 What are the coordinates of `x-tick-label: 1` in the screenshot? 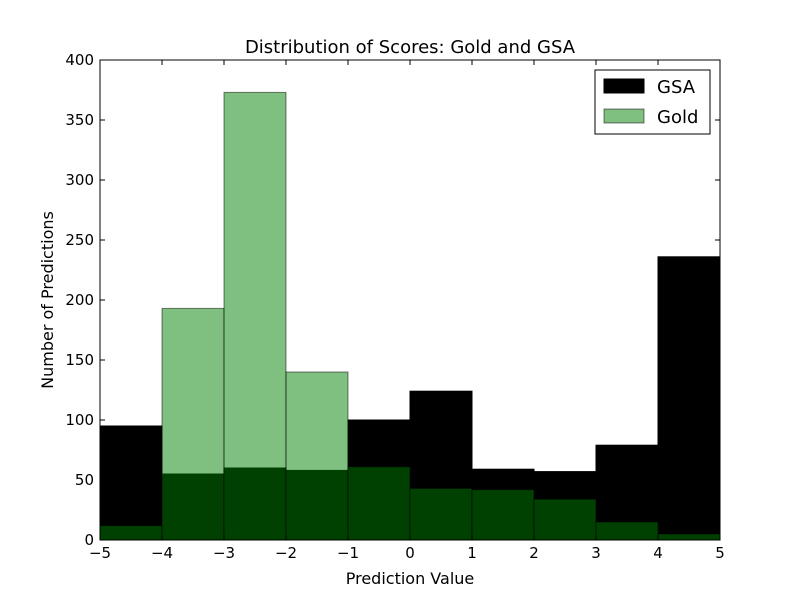 It's located at (472, 553).